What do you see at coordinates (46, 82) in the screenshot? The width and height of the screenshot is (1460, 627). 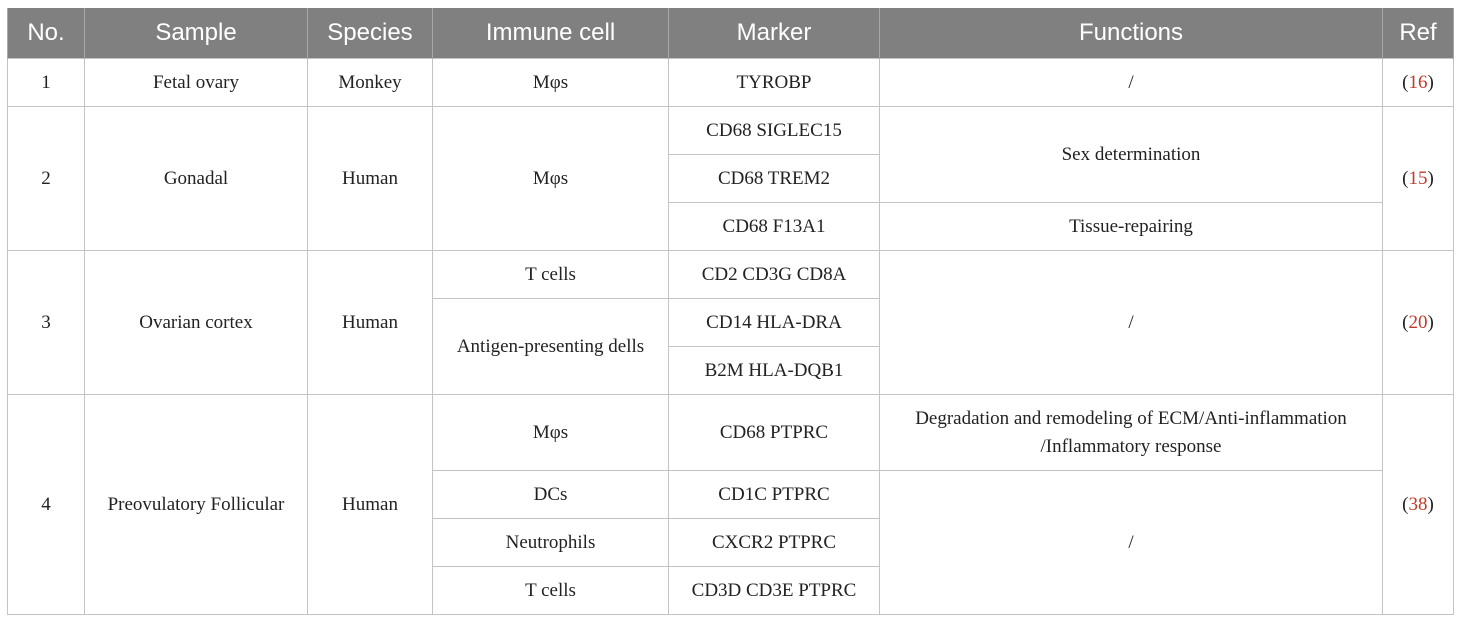 I see `row-number: 1` at bounding box center [46, 82].